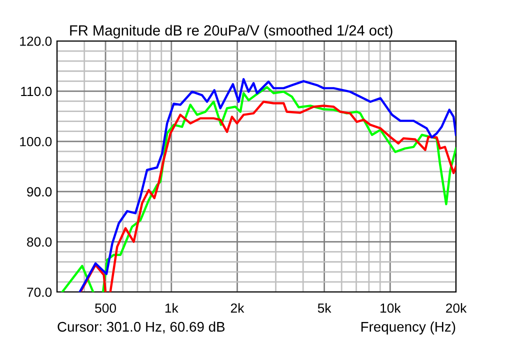 This screenshot has width=512, height=340. I want to click on x-tick-label: 1k, so click(171, 308).